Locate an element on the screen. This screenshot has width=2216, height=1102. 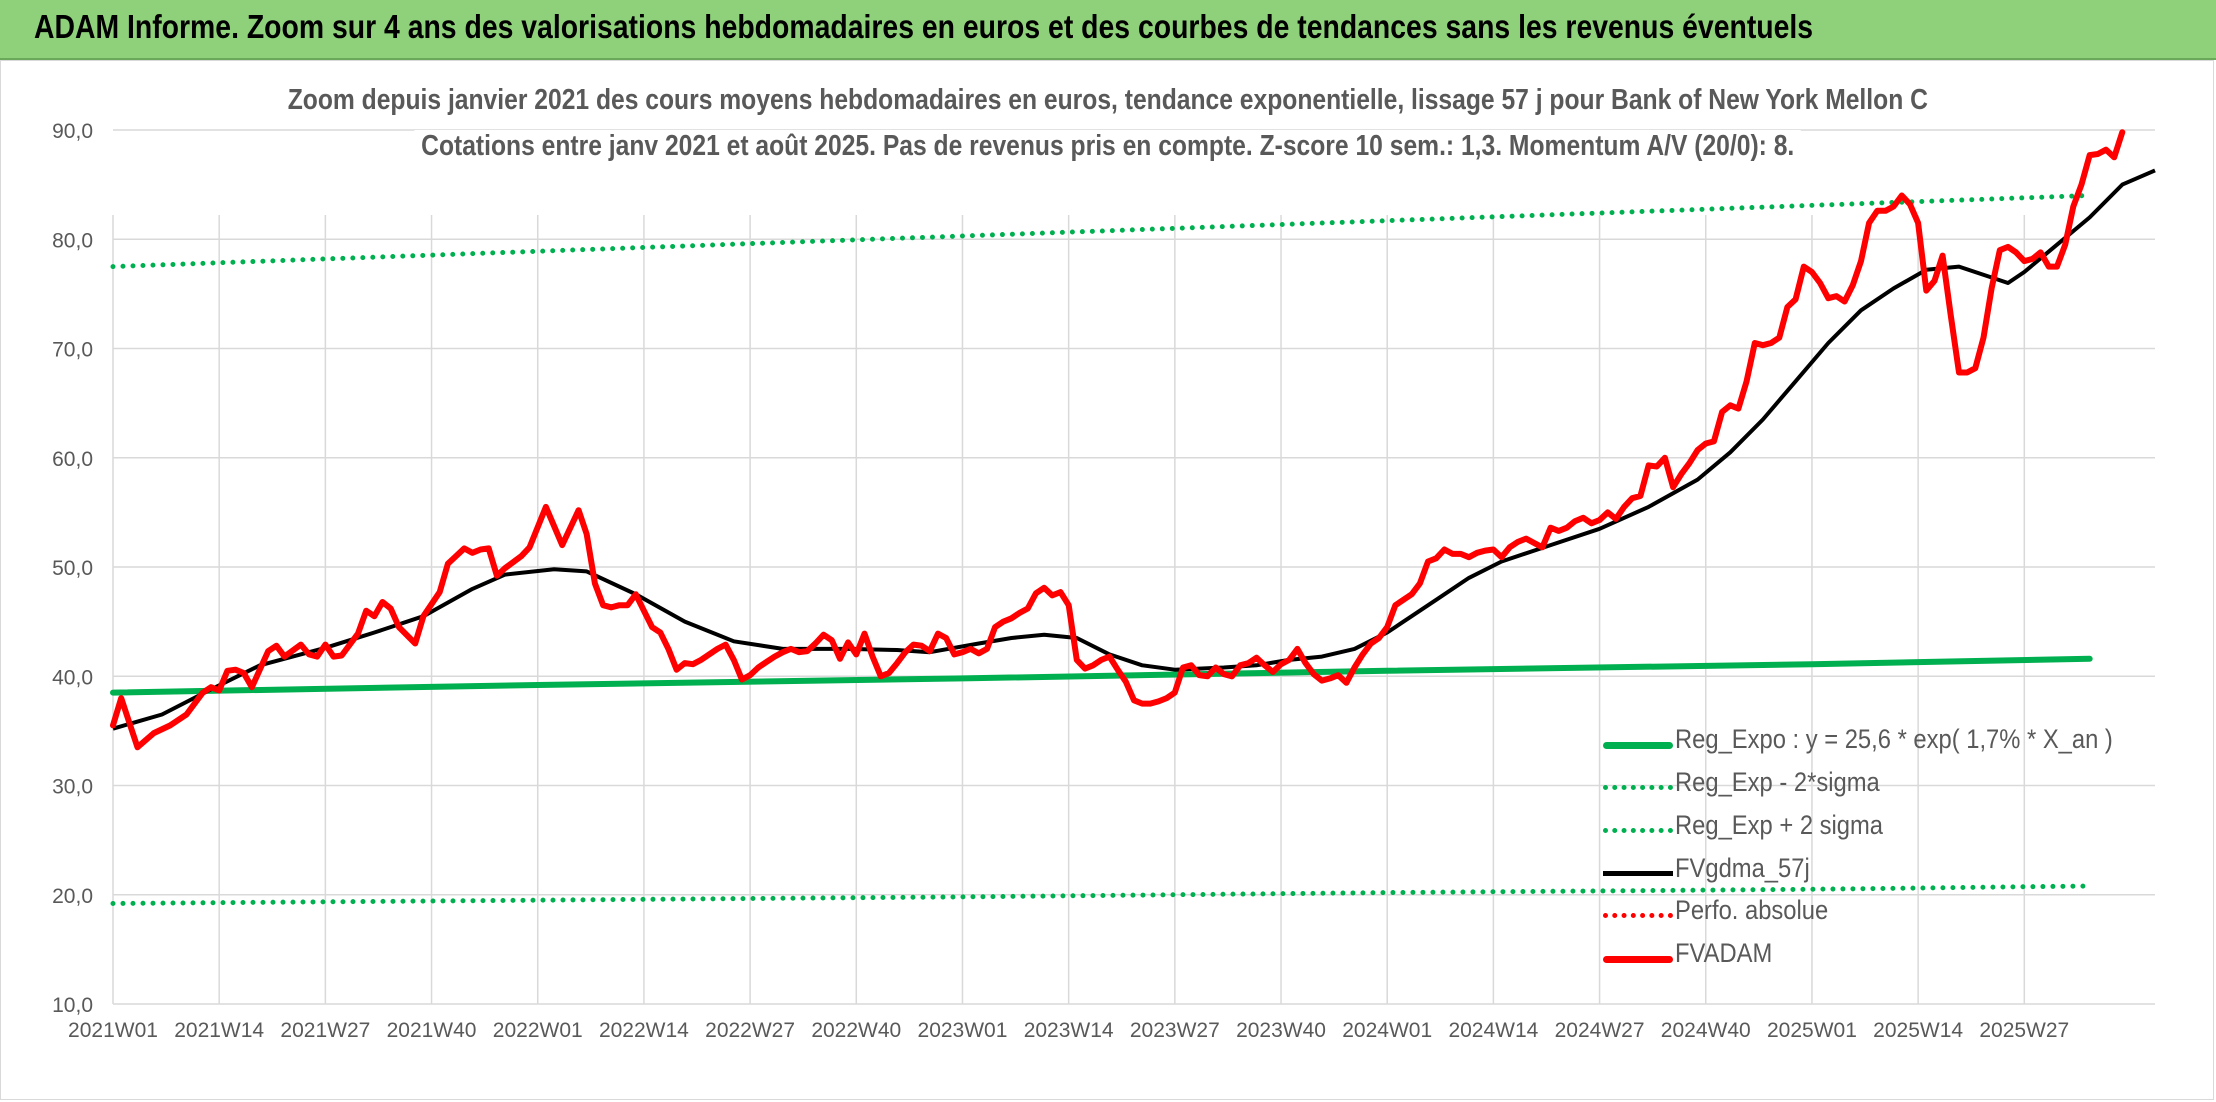
x-tick-label: 2024W27 is located at coordinates (1600, 1030).